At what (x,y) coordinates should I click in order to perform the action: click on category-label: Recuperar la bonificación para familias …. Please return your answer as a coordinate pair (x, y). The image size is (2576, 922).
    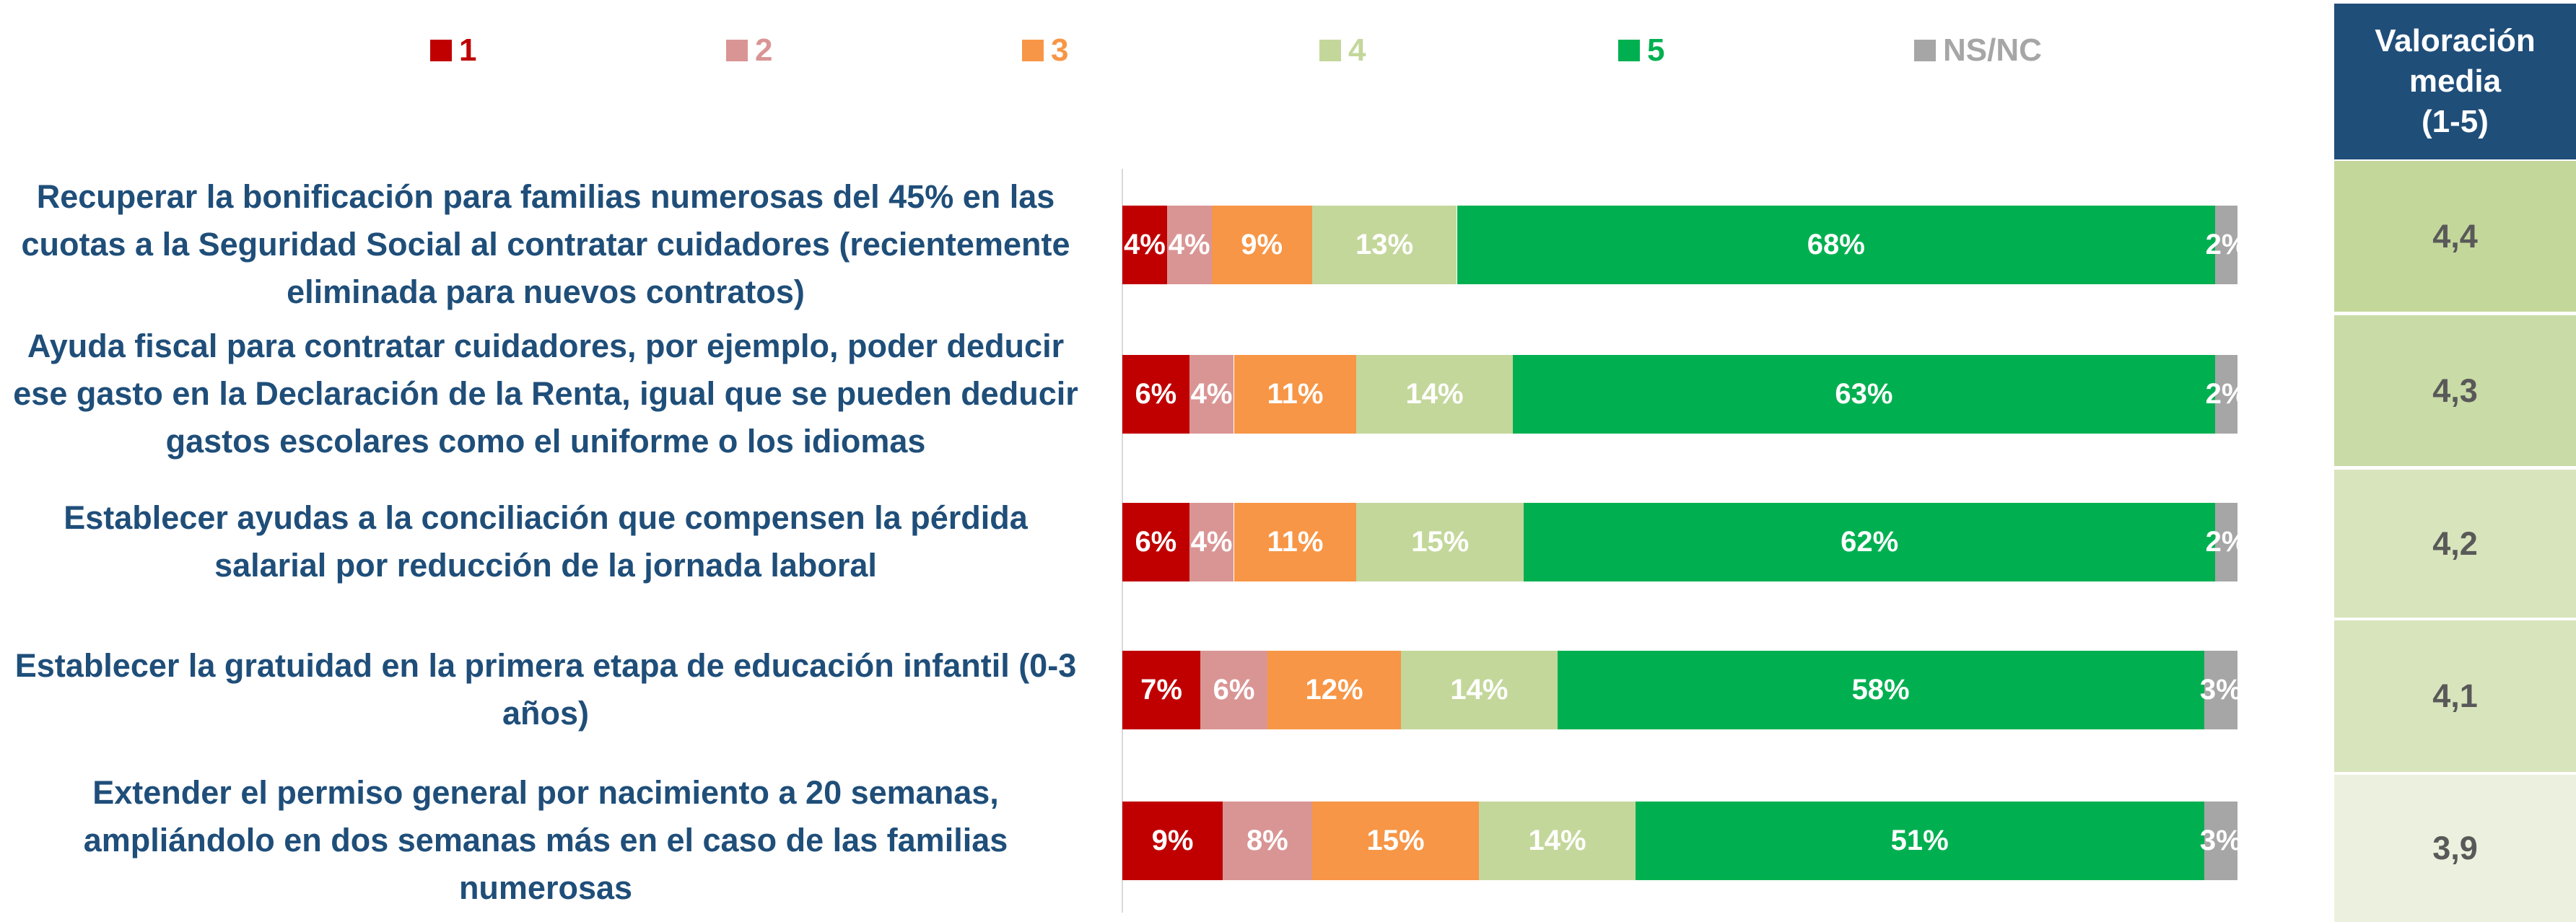
    Looking at the image, I should click on (545, 244).